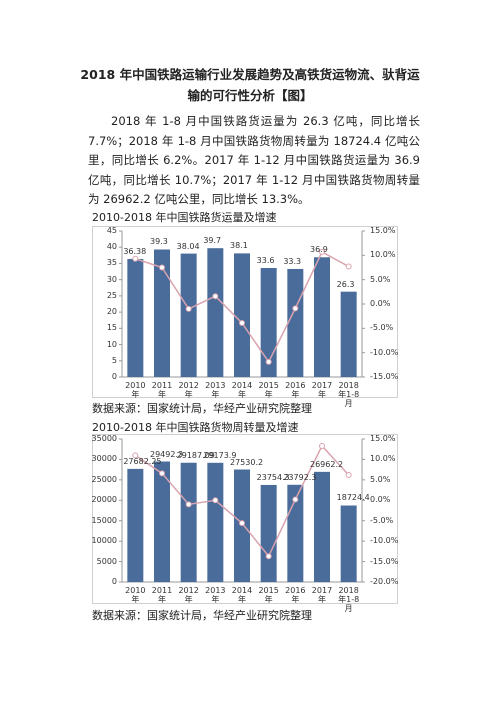 This screenshot has width=496, height=702. I want to click on data-label: 29173.9, so click(220, 455).